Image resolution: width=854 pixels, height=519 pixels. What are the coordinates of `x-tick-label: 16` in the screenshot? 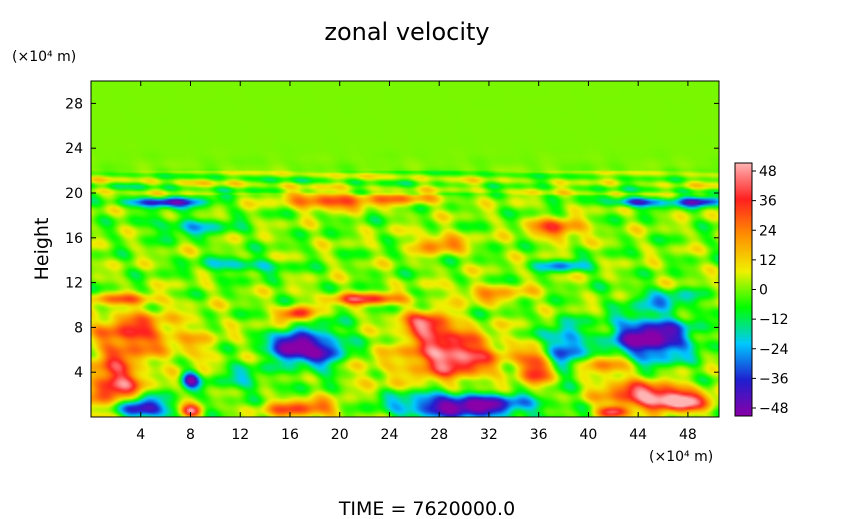 It's located at (290, 435).